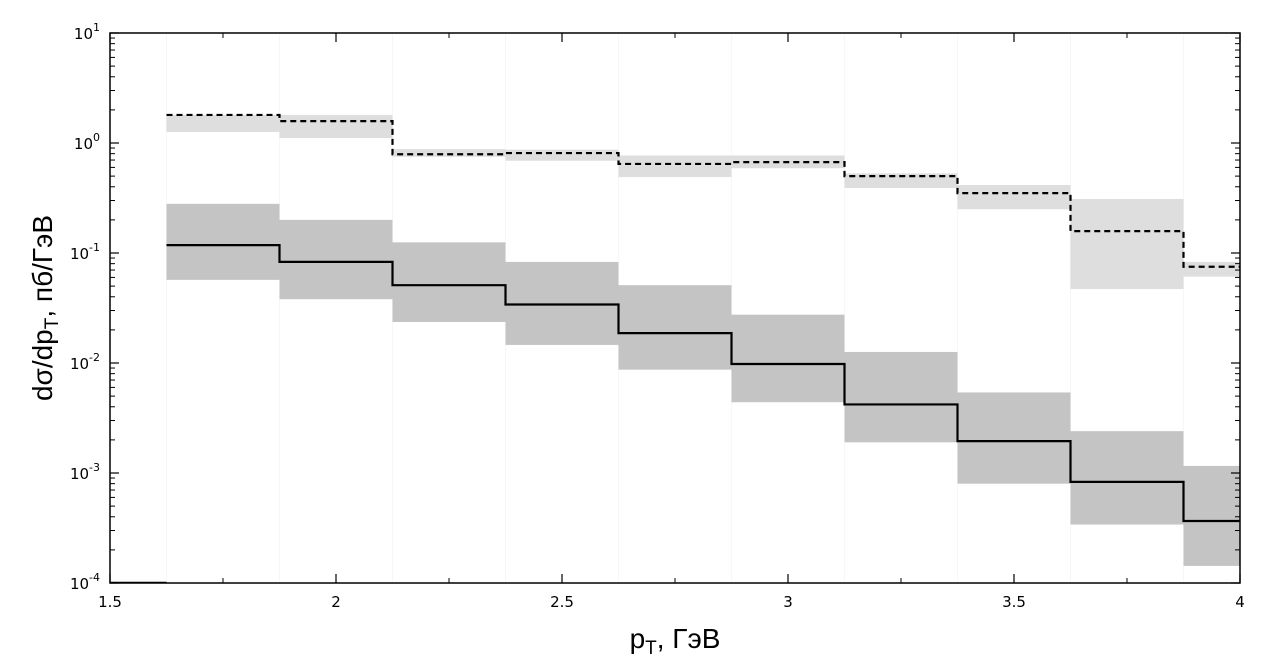  Describe the element at coordinates (1240, 602) in the screenshot. I see `x-tick-label: 4` at that location.